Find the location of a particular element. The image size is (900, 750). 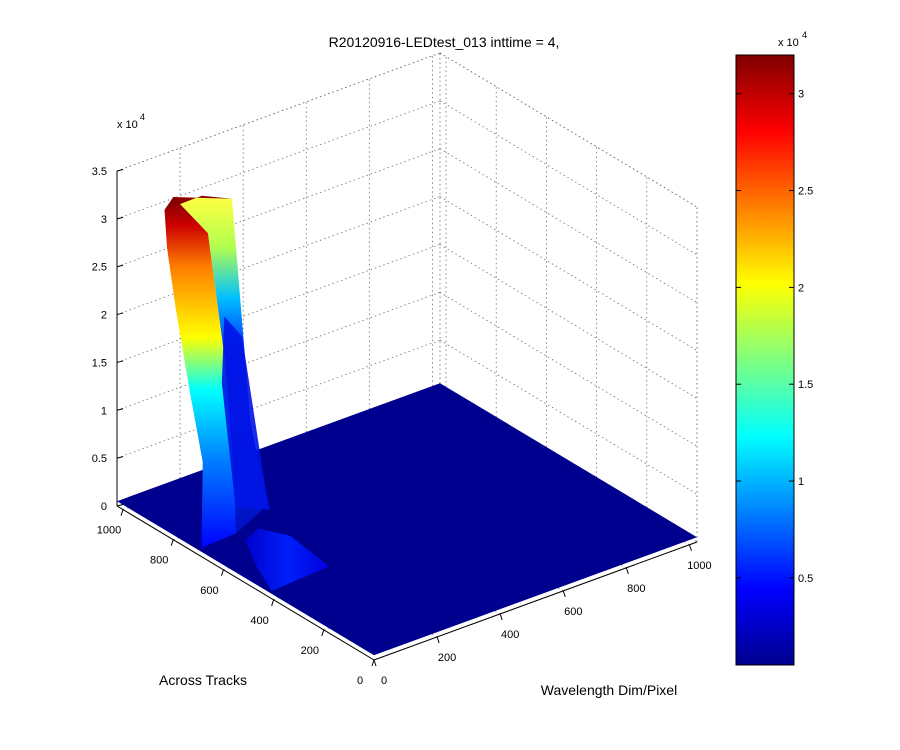

y-tick-label: 1000 is located at coordinates (109, 531).